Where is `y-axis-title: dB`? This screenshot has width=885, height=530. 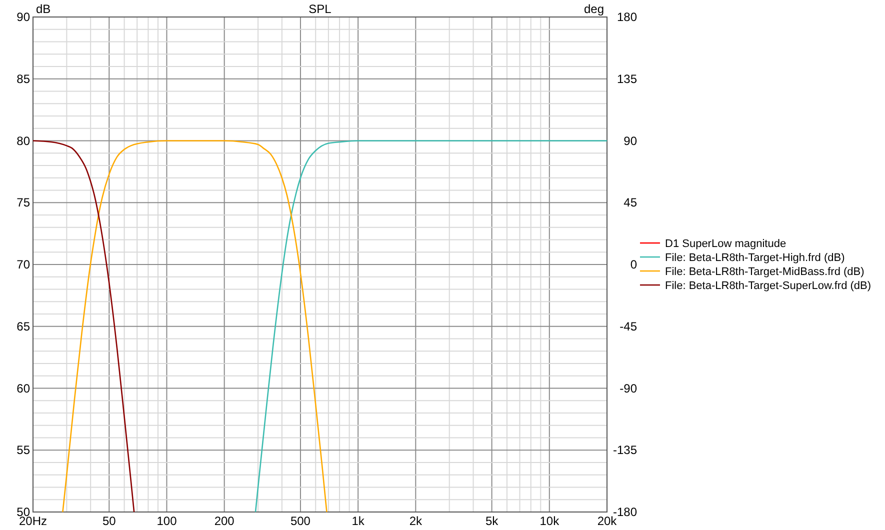 y-axis-title: dB is located at coordinates (43, 9).